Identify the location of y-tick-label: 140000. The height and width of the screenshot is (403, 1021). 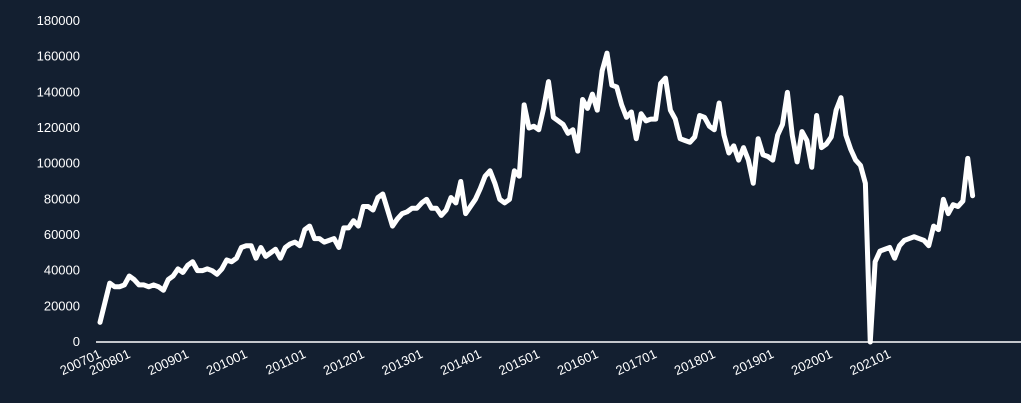
(58, 91).